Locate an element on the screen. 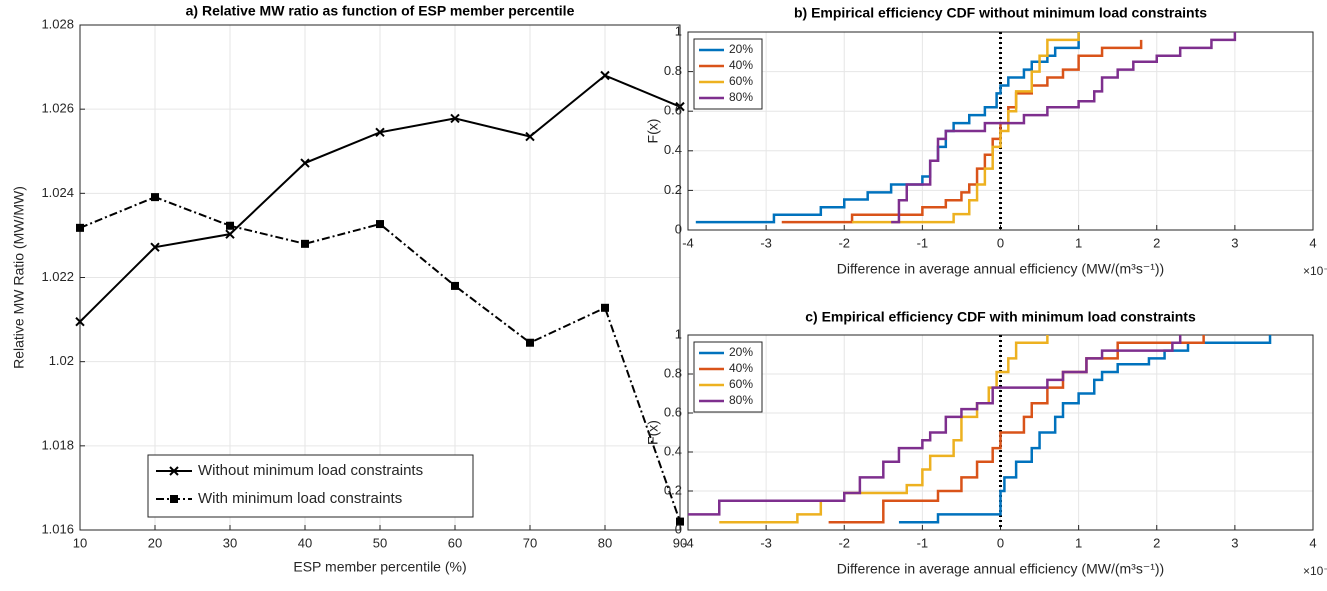  y-tick-label: 1.02 is located at coordinates (61, 360).